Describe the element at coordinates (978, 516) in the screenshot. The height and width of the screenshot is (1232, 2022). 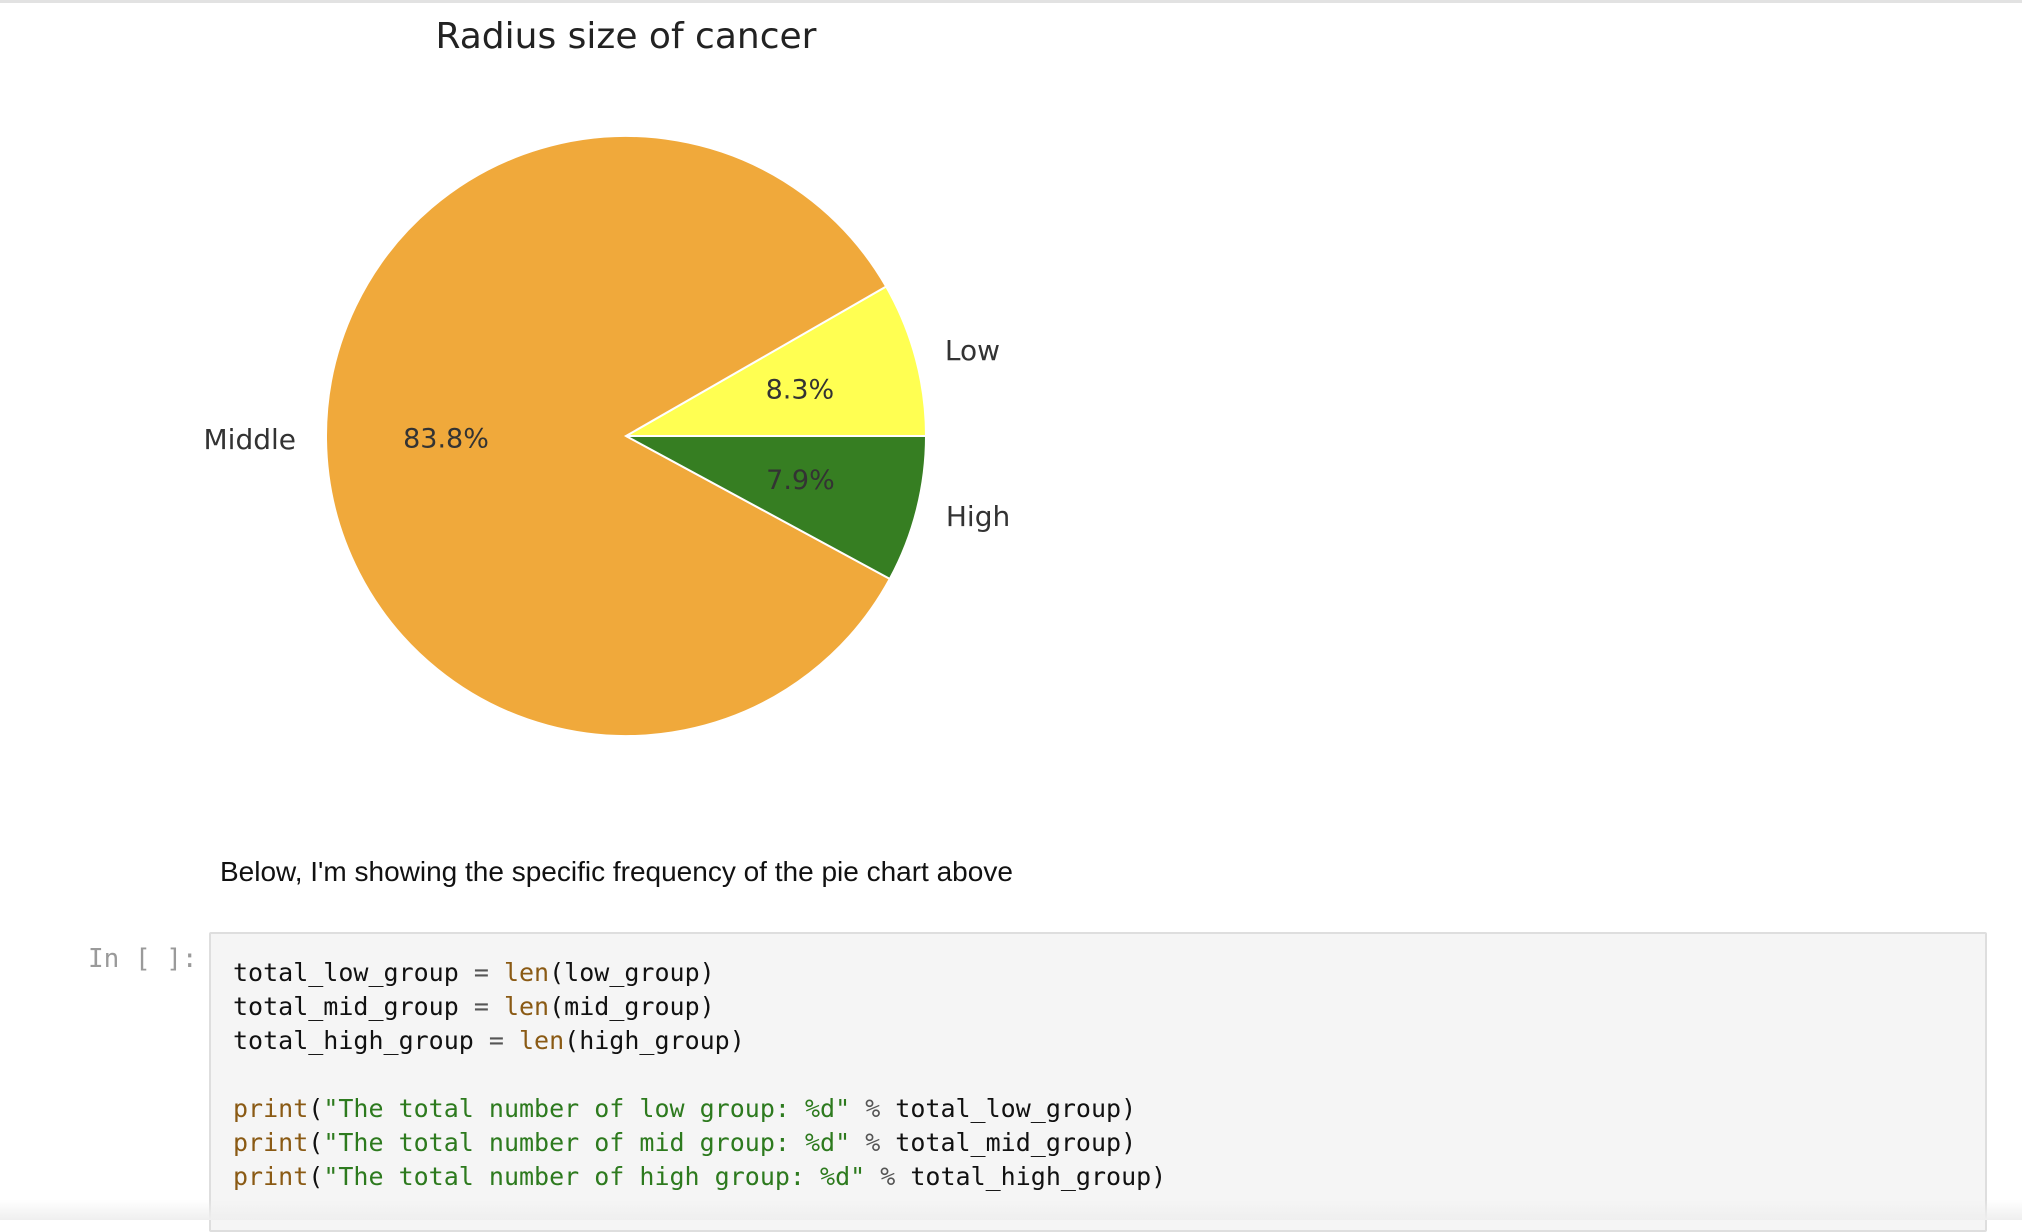
I see `pie-label-high: High` at that location.